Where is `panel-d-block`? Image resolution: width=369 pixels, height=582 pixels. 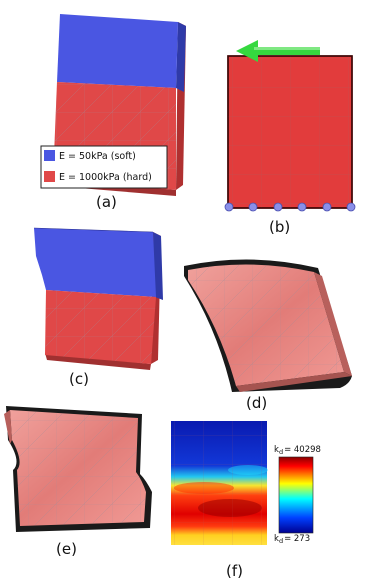 panel-d-block is located at coordinates (268, 325).